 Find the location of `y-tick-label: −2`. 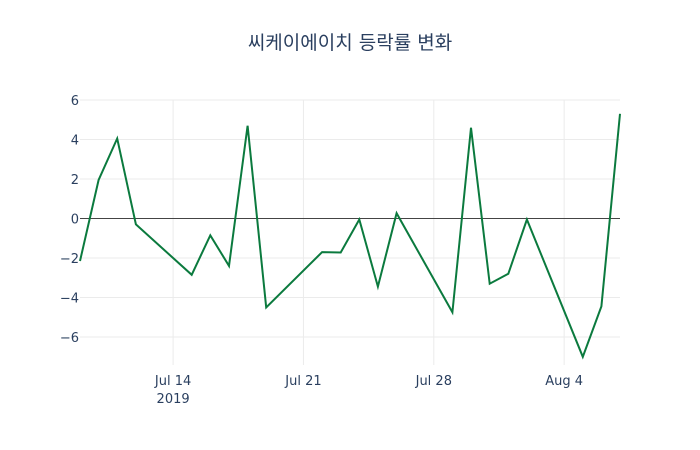

y-tick-label: −2 is located at coordinates (69, 259).